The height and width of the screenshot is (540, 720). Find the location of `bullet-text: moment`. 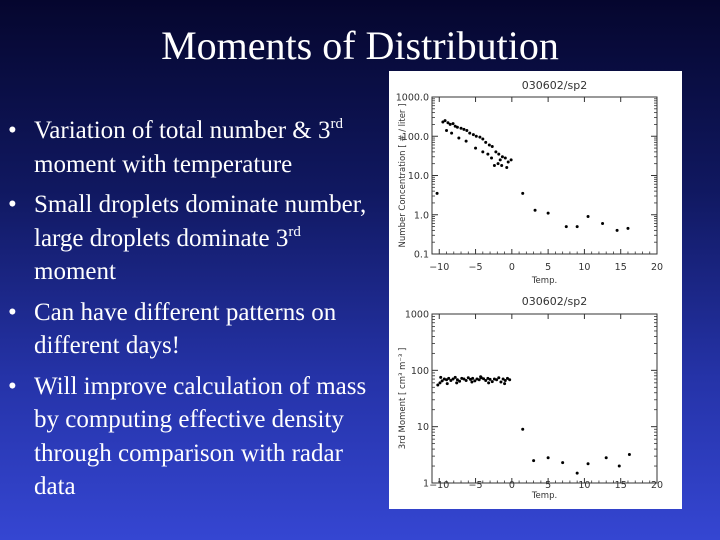

bullet-text: moment is located at coordinates (75, 271).